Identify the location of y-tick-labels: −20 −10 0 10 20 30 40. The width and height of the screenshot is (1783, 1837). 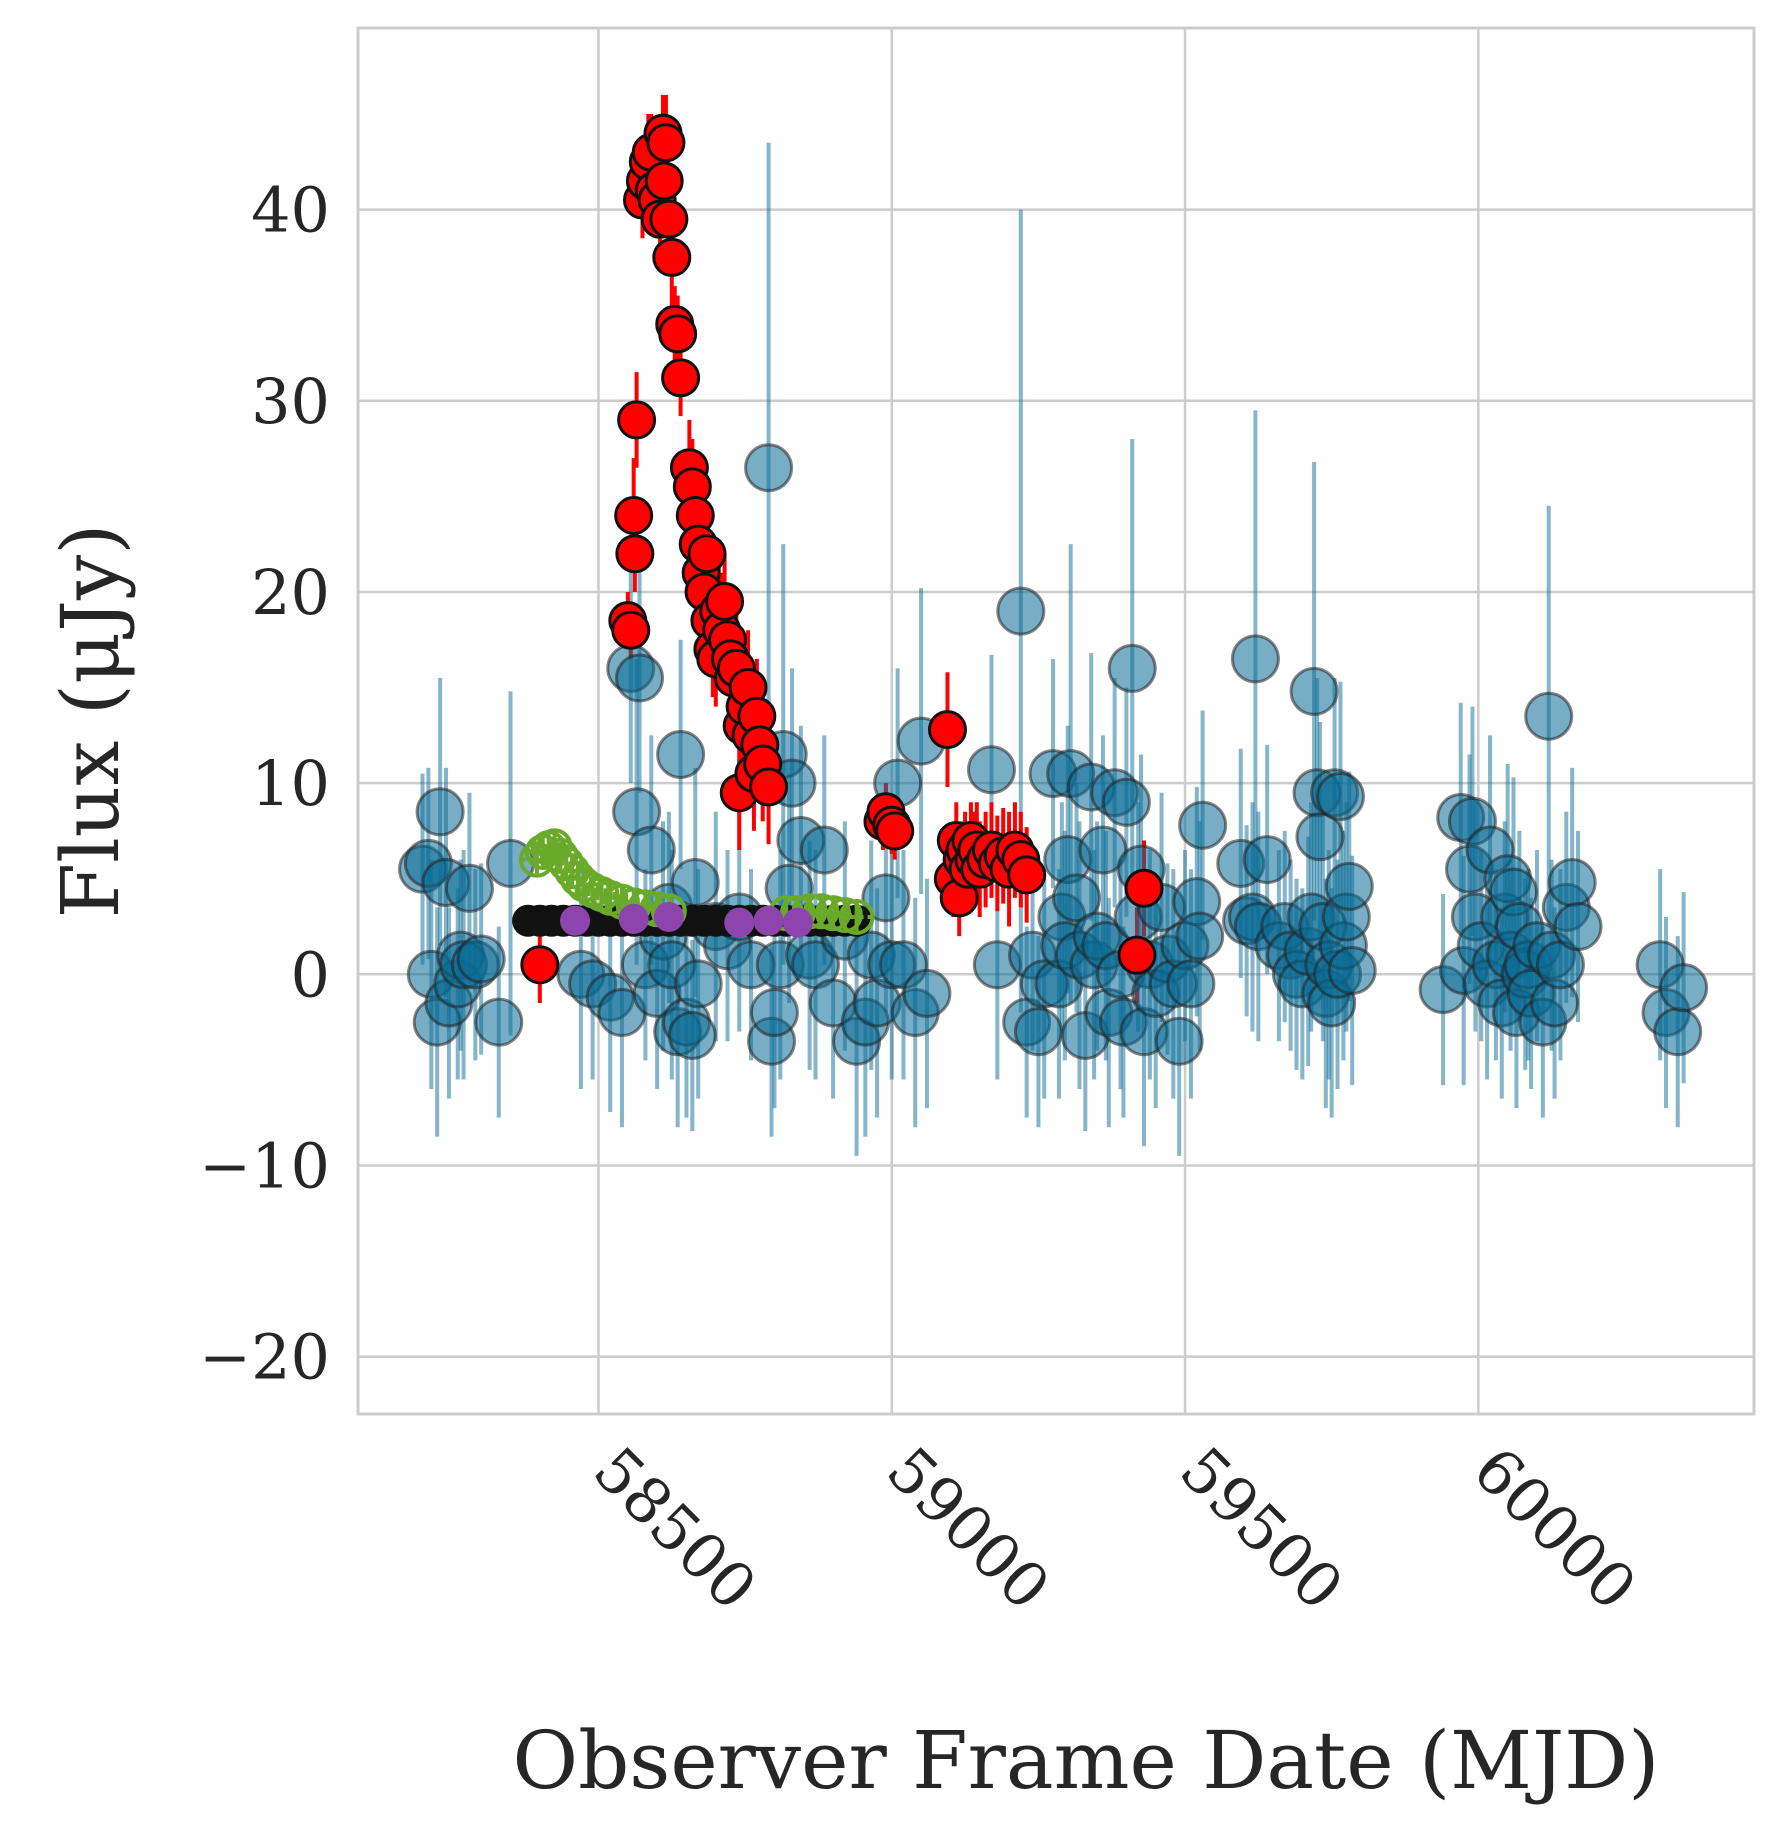
(264, 784).